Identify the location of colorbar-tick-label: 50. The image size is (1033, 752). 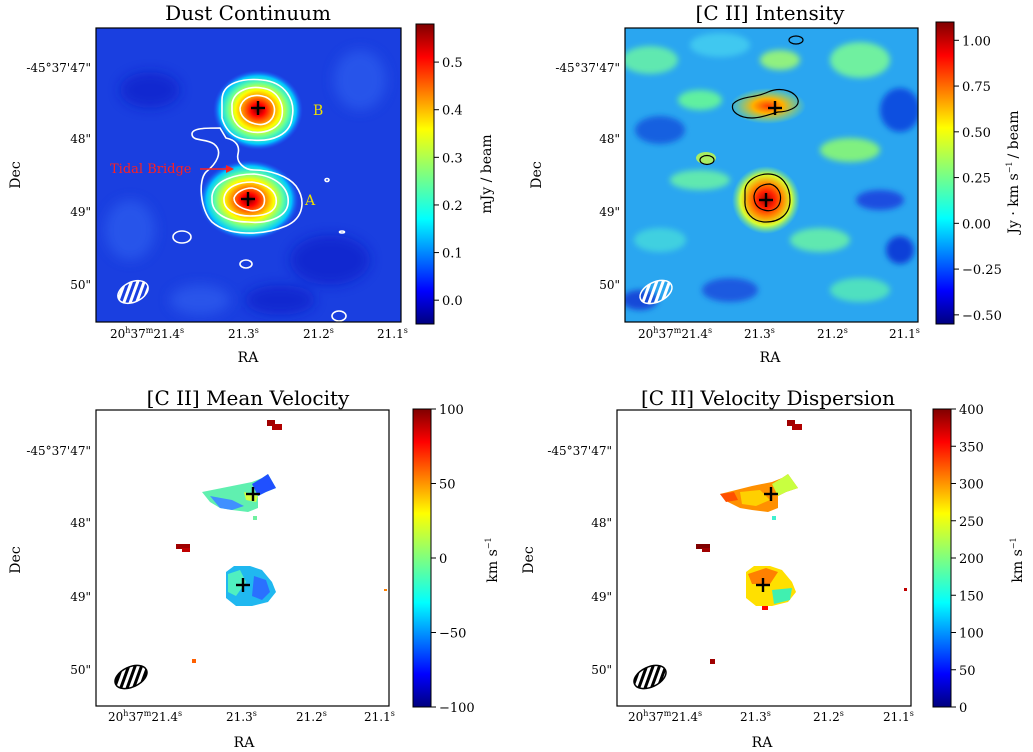
(447, 485).